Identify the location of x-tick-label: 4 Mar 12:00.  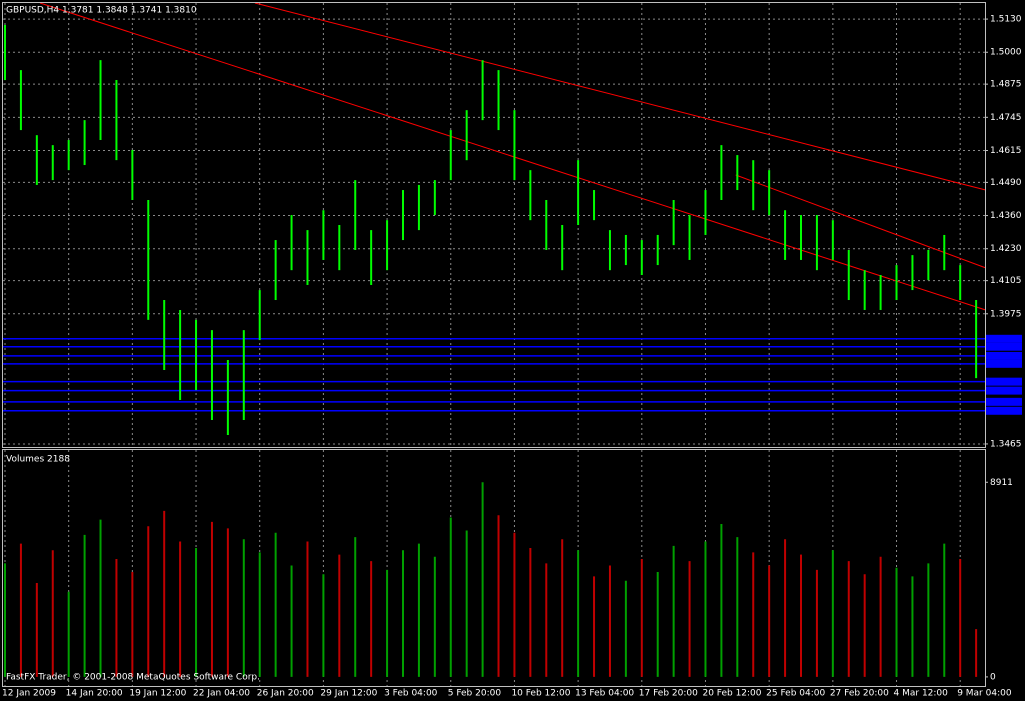
(921, 694).